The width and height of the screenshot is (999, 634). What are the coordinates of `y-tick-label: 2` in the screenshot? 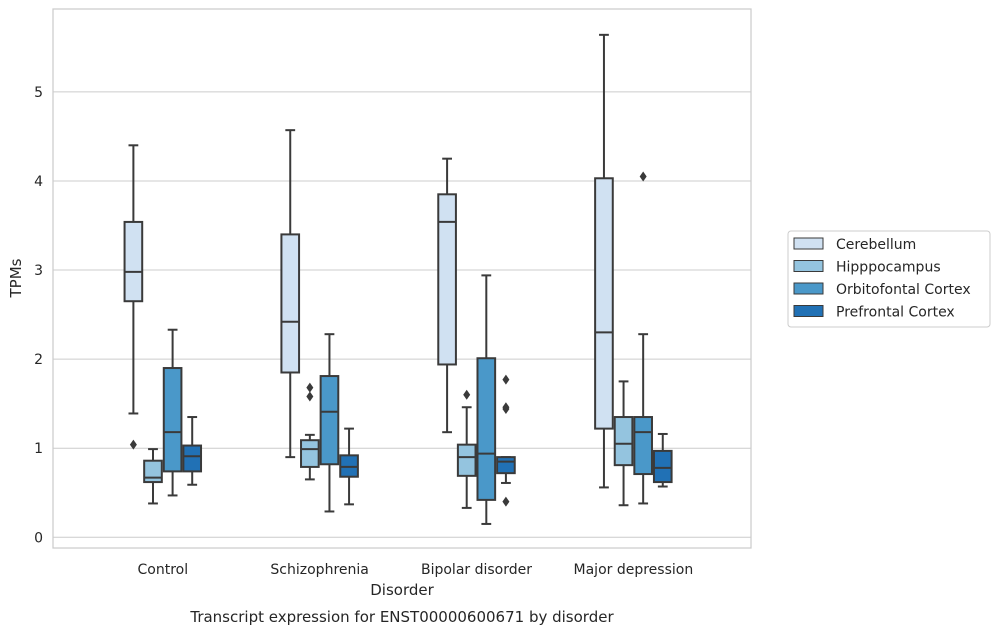 It's located at (38, 360).